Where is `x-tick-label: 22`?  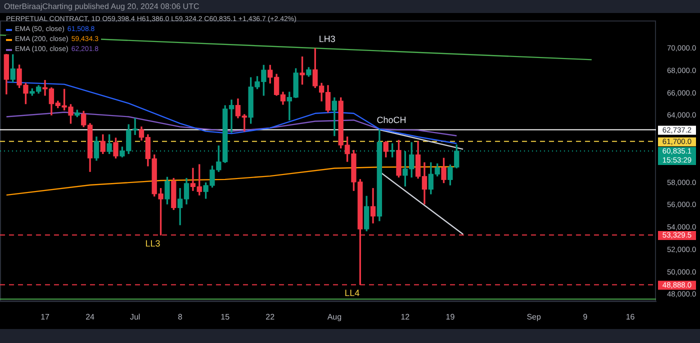
x-tick-label: 22 is located at coordinates (271, 317).